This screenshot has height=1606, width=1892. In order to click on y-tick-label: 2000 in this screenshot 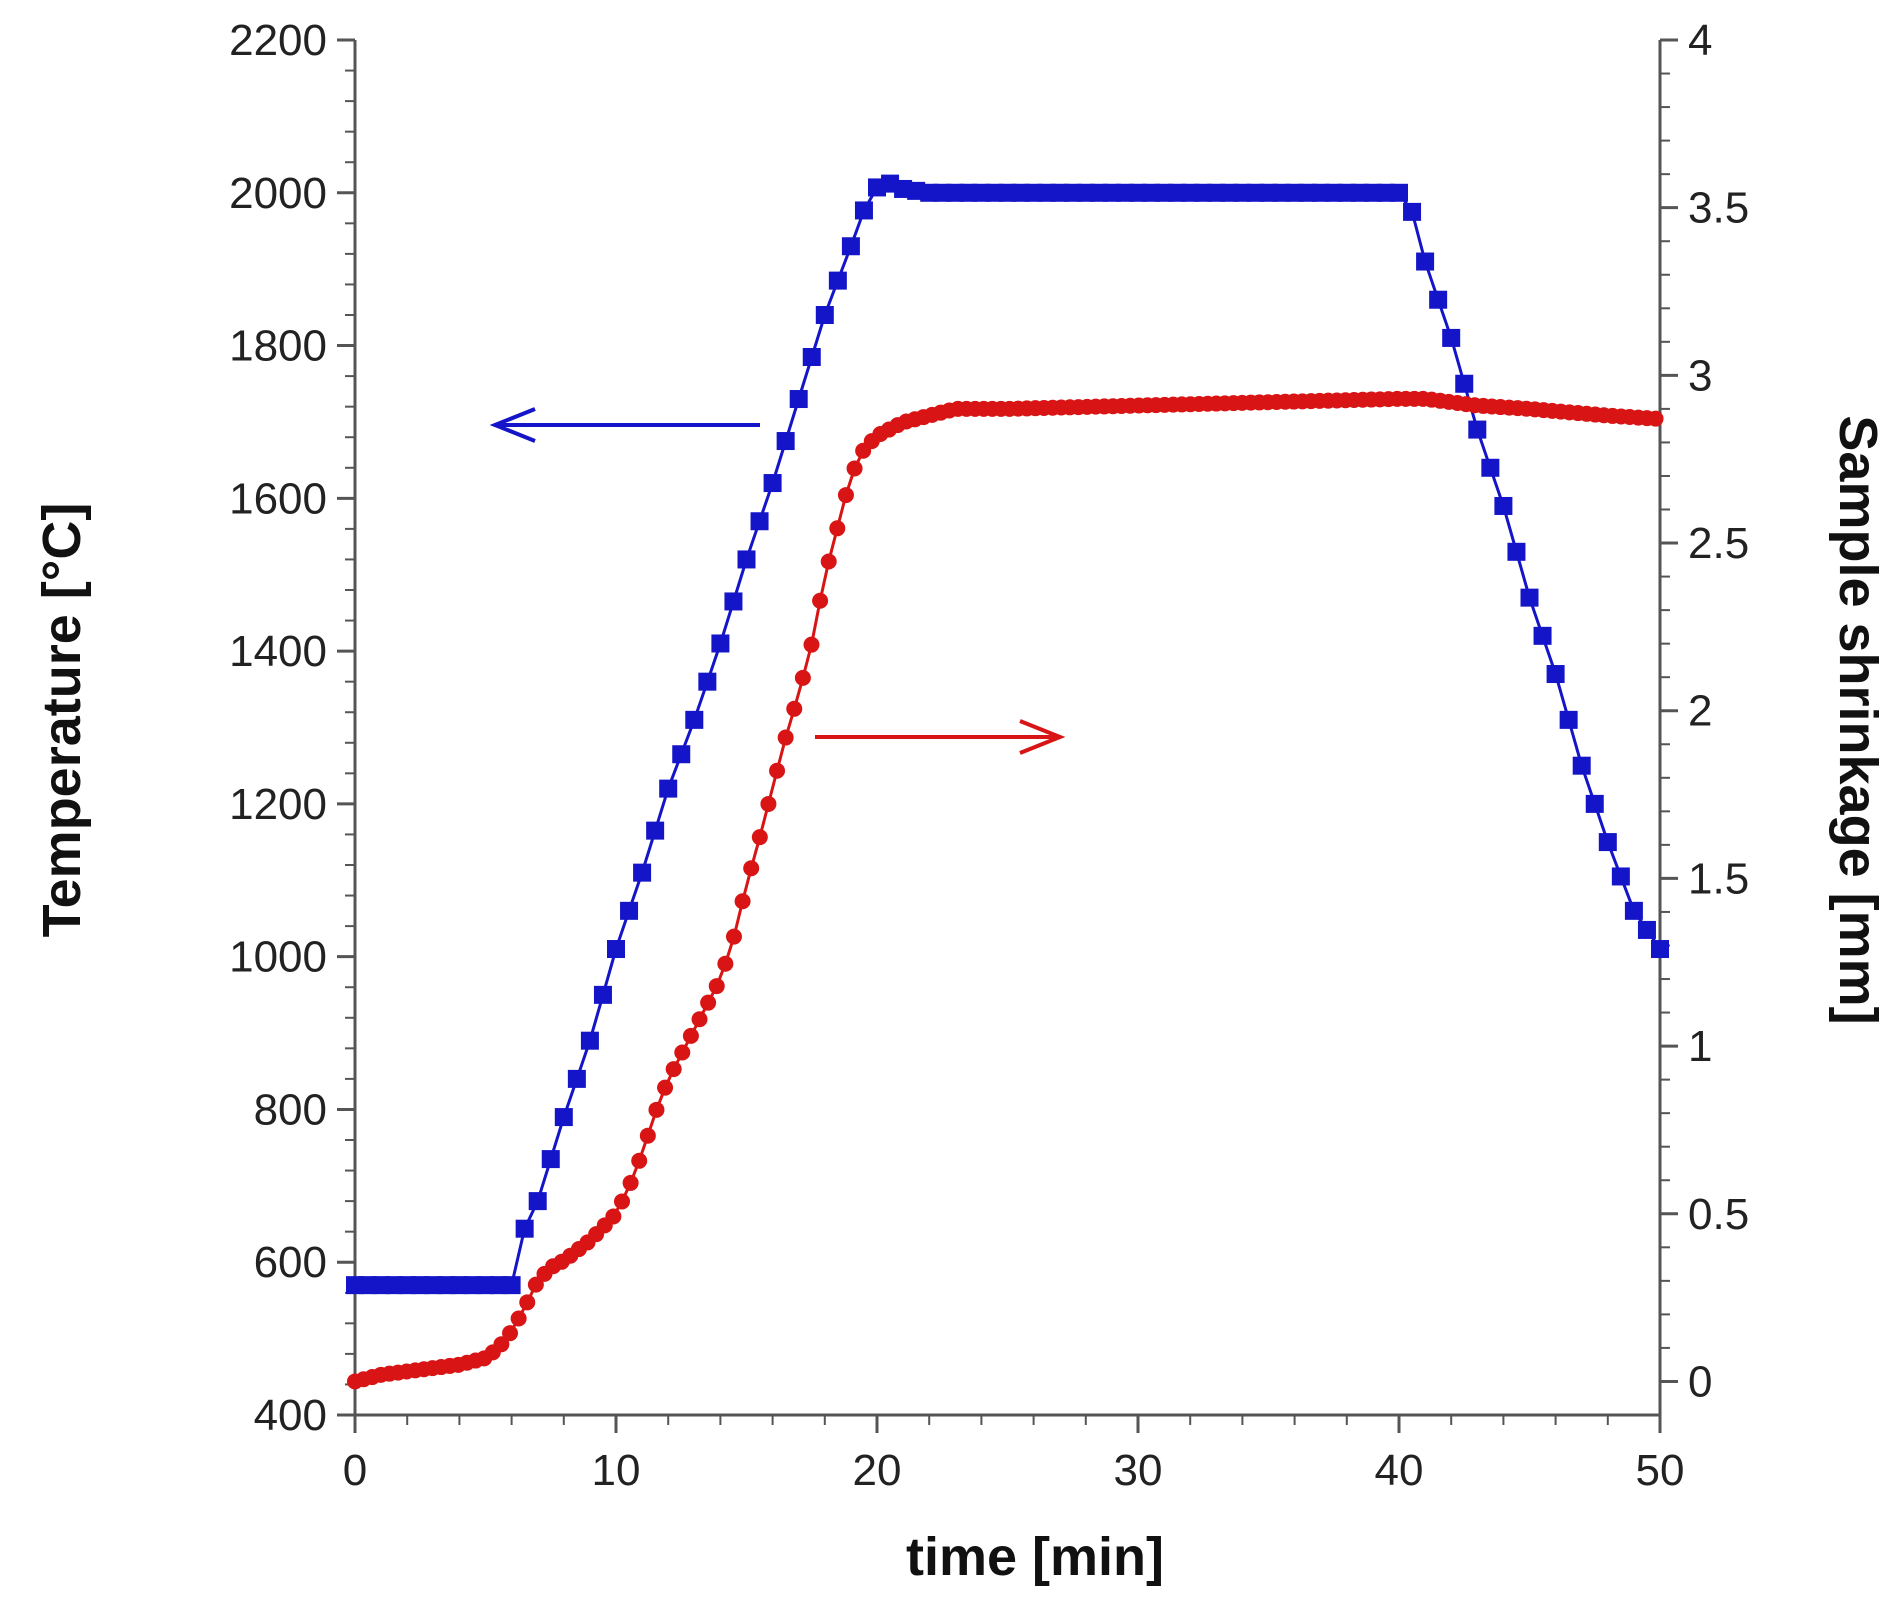, I will do `click(278, 193)`.